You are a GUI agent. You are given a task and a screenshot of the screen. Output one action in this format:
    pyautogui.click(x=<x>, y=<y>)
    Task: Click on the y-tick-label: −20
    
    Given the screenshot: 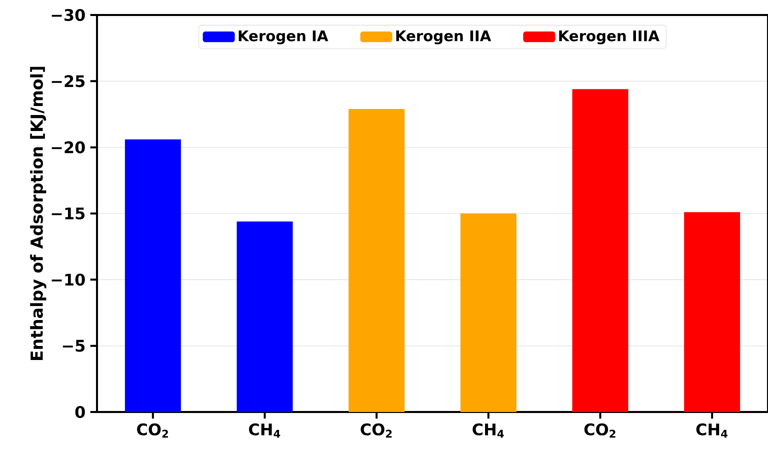 What is the action you would take?
    pyautogui.click(x=68, y=147)
    